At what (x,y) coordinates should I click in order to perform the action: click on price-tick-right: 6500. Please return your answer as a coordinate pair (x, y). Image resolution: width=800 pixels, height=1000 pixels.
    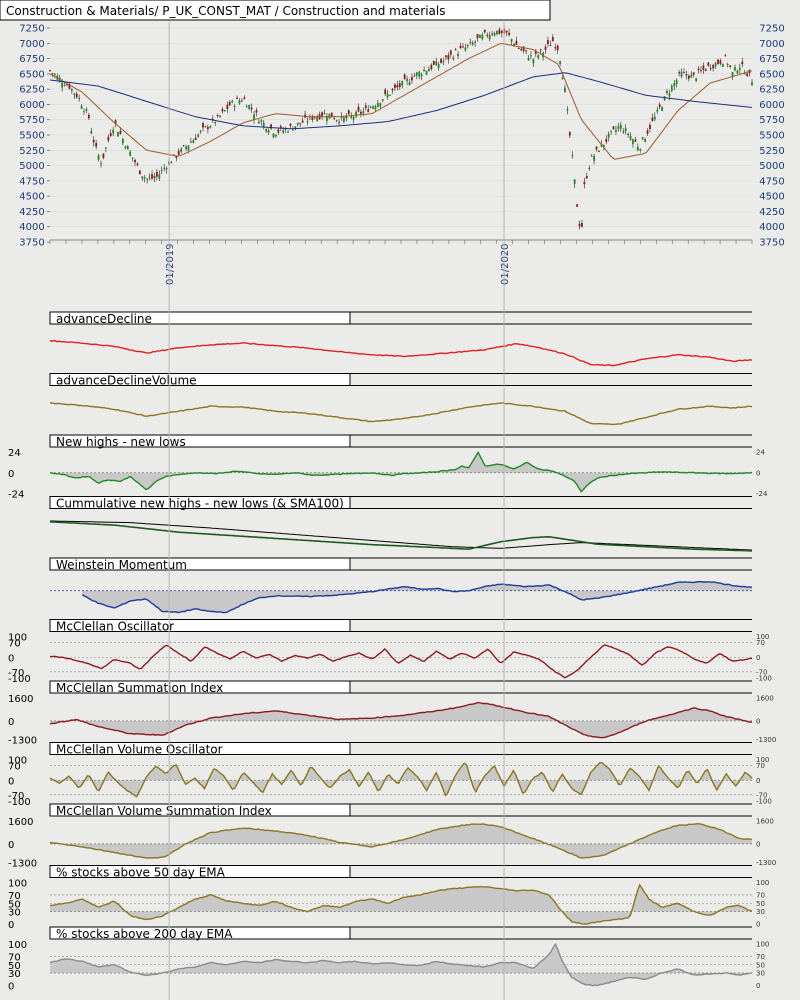
    Looking at the image, I should click on (771, 74).